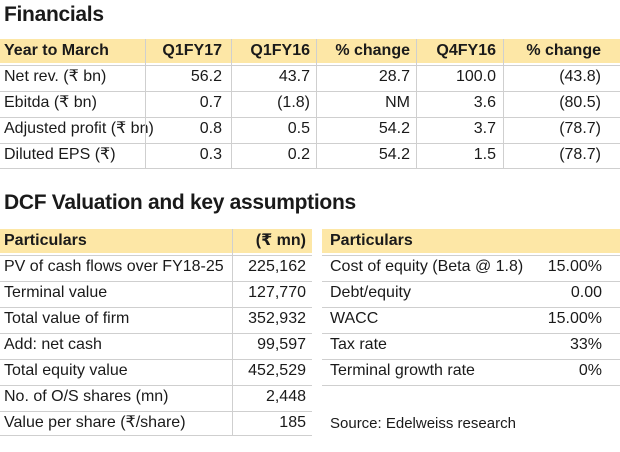 The height and width of the screenshot is (452, 620). What do you see at coordinates (484, 154) in the screenshot?
I see `financials-cell: 1.5` at bounding box center [484, 154].